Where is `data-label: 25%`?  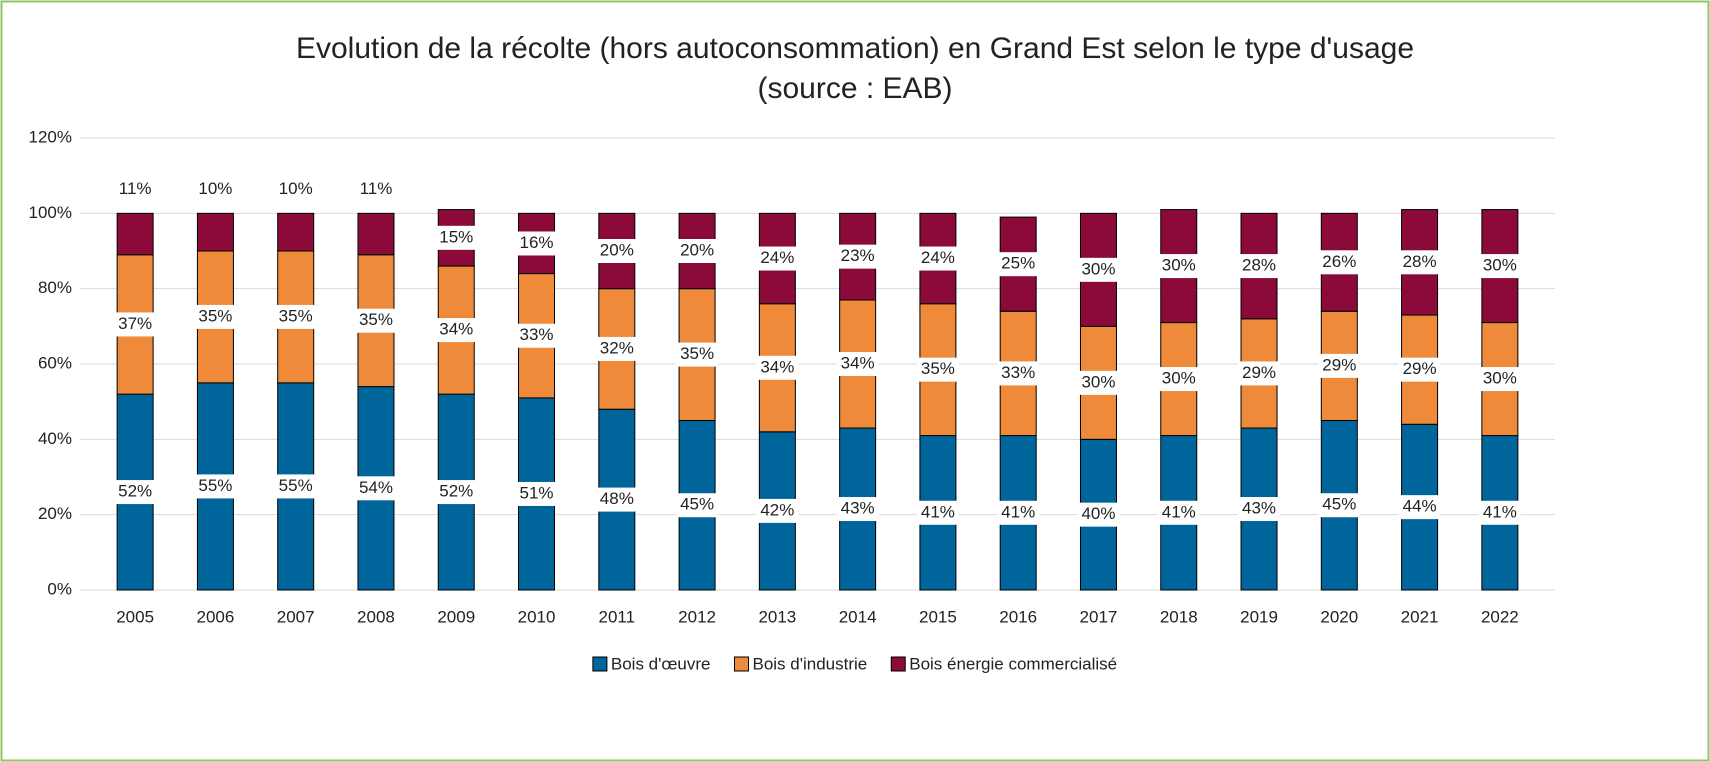 data-label: 25% is located at coordinates (1018, 263).